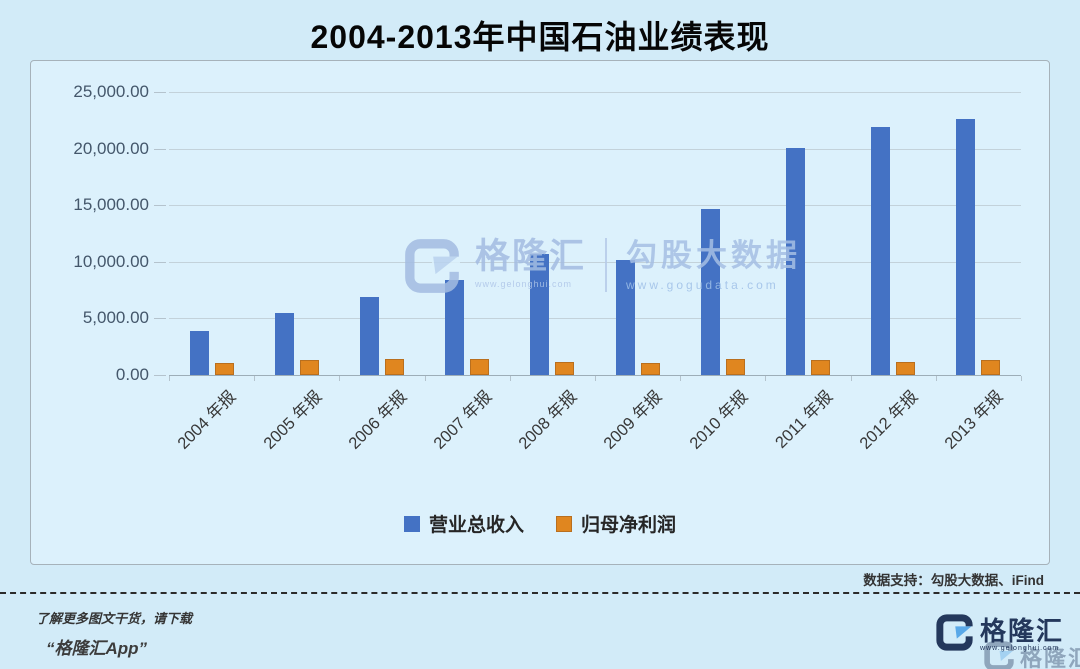 The height and width of the screenshot is (669, 1080). Describe the element at coordinates (906, 368) in the screenshot. I see `profit-bar-2012` at that location.